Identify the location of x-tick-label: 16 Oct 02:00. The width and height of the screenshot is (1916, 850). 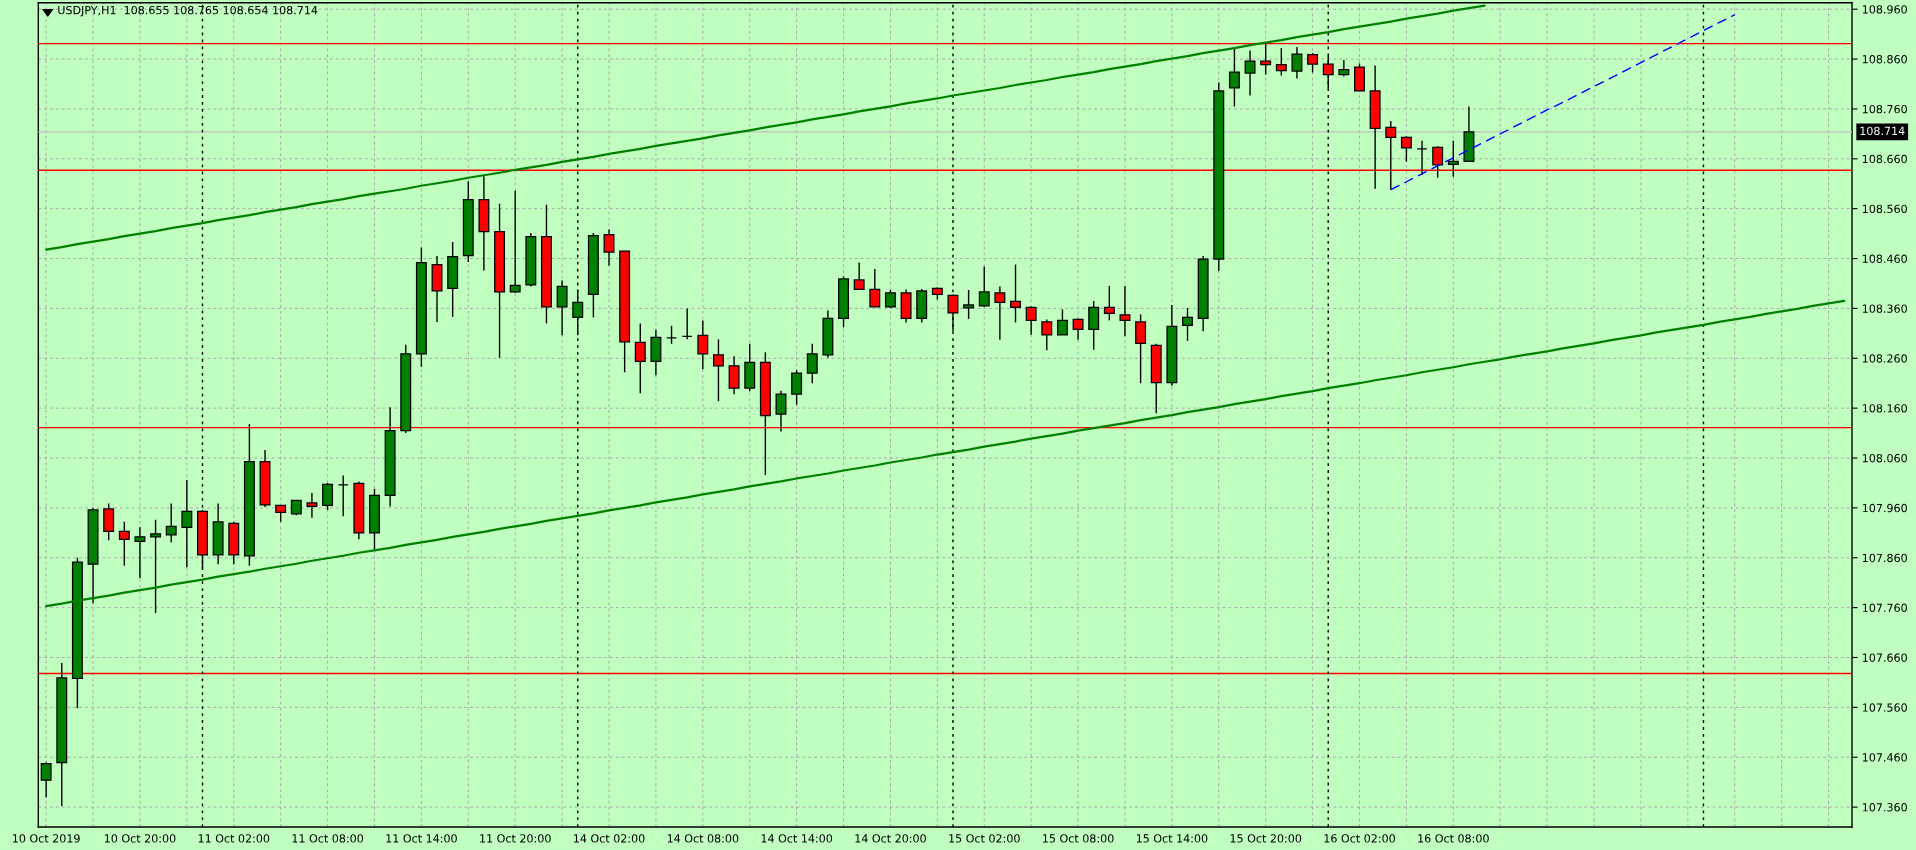
(1359, 838).